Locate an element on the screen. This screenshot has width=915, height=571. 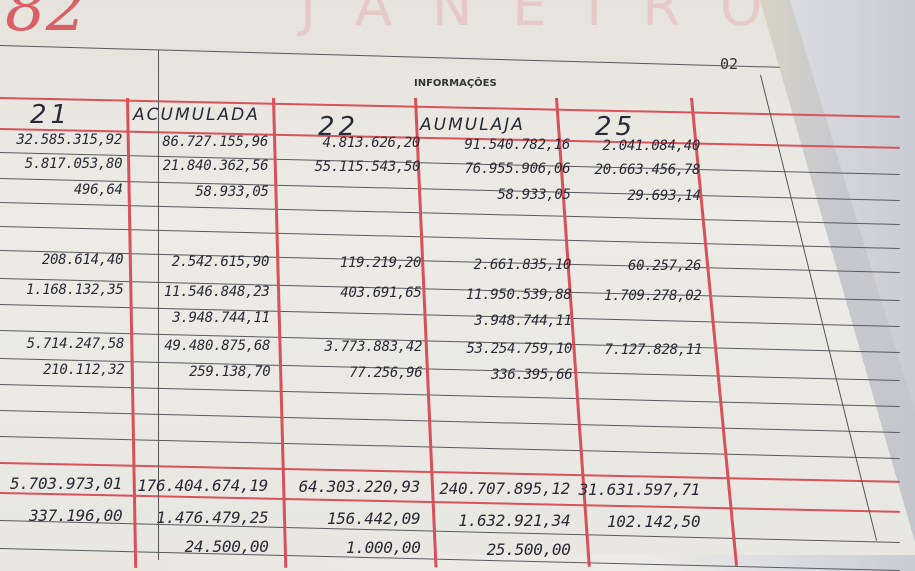
page-number: 02 is located at coordinates (729, 64).